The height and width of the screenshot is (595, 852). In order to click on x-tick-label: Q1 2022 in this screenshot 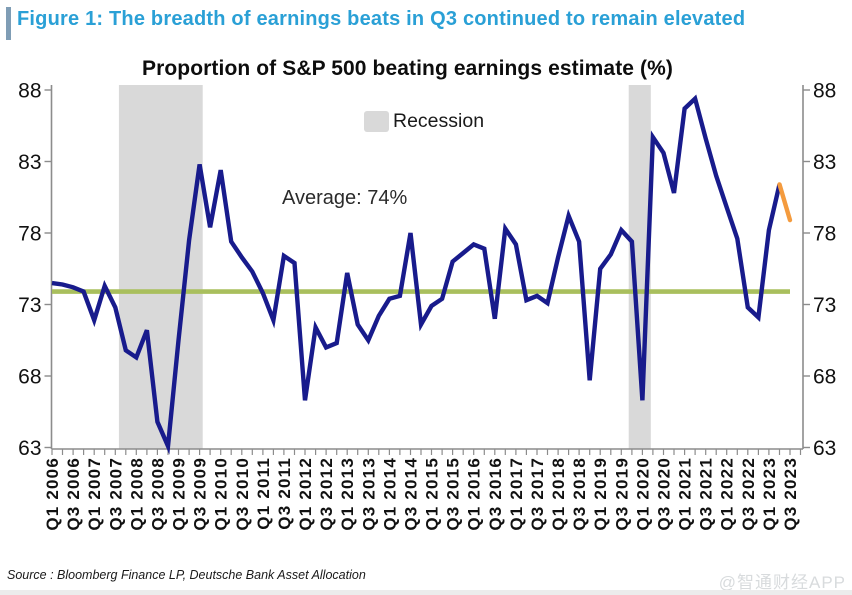, I will do `click(727, 494)`.